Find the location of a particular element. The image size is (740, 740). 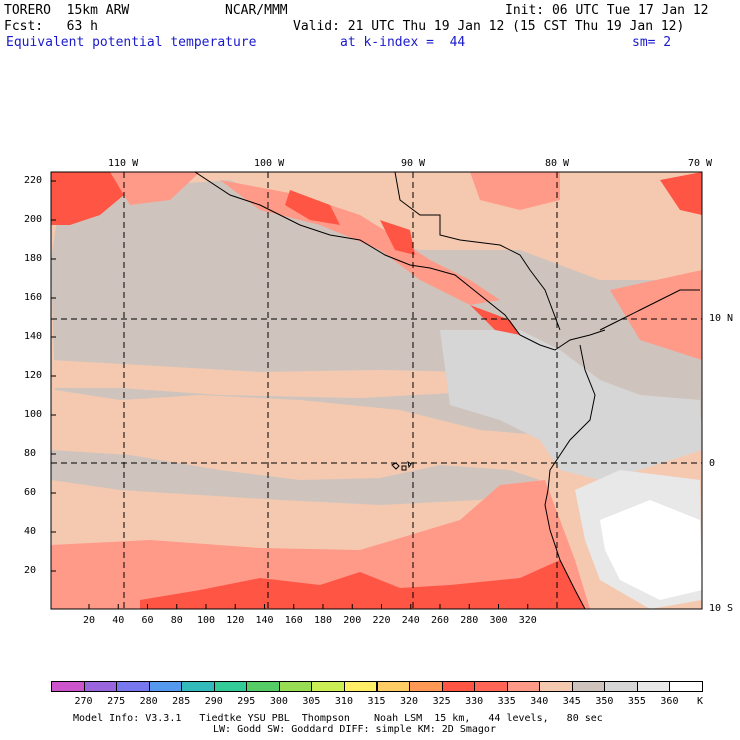

y-tick-label: 40 is located at coordinates (30, 531).